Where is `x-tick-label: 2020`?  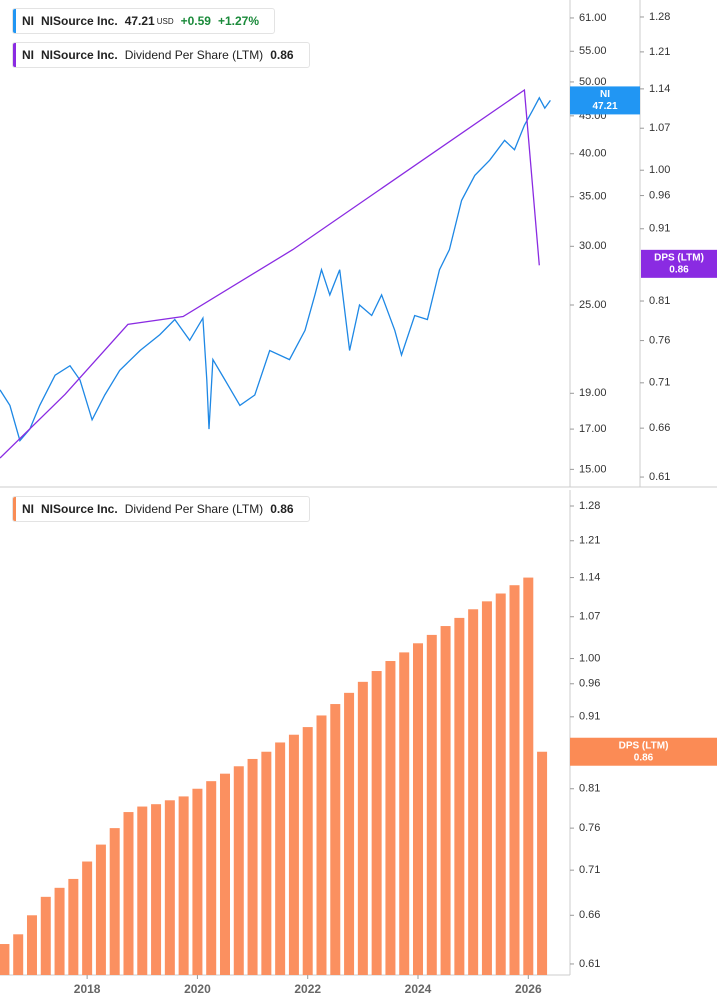
x-tick-label: 2020 is located at coordinates (197, 989).